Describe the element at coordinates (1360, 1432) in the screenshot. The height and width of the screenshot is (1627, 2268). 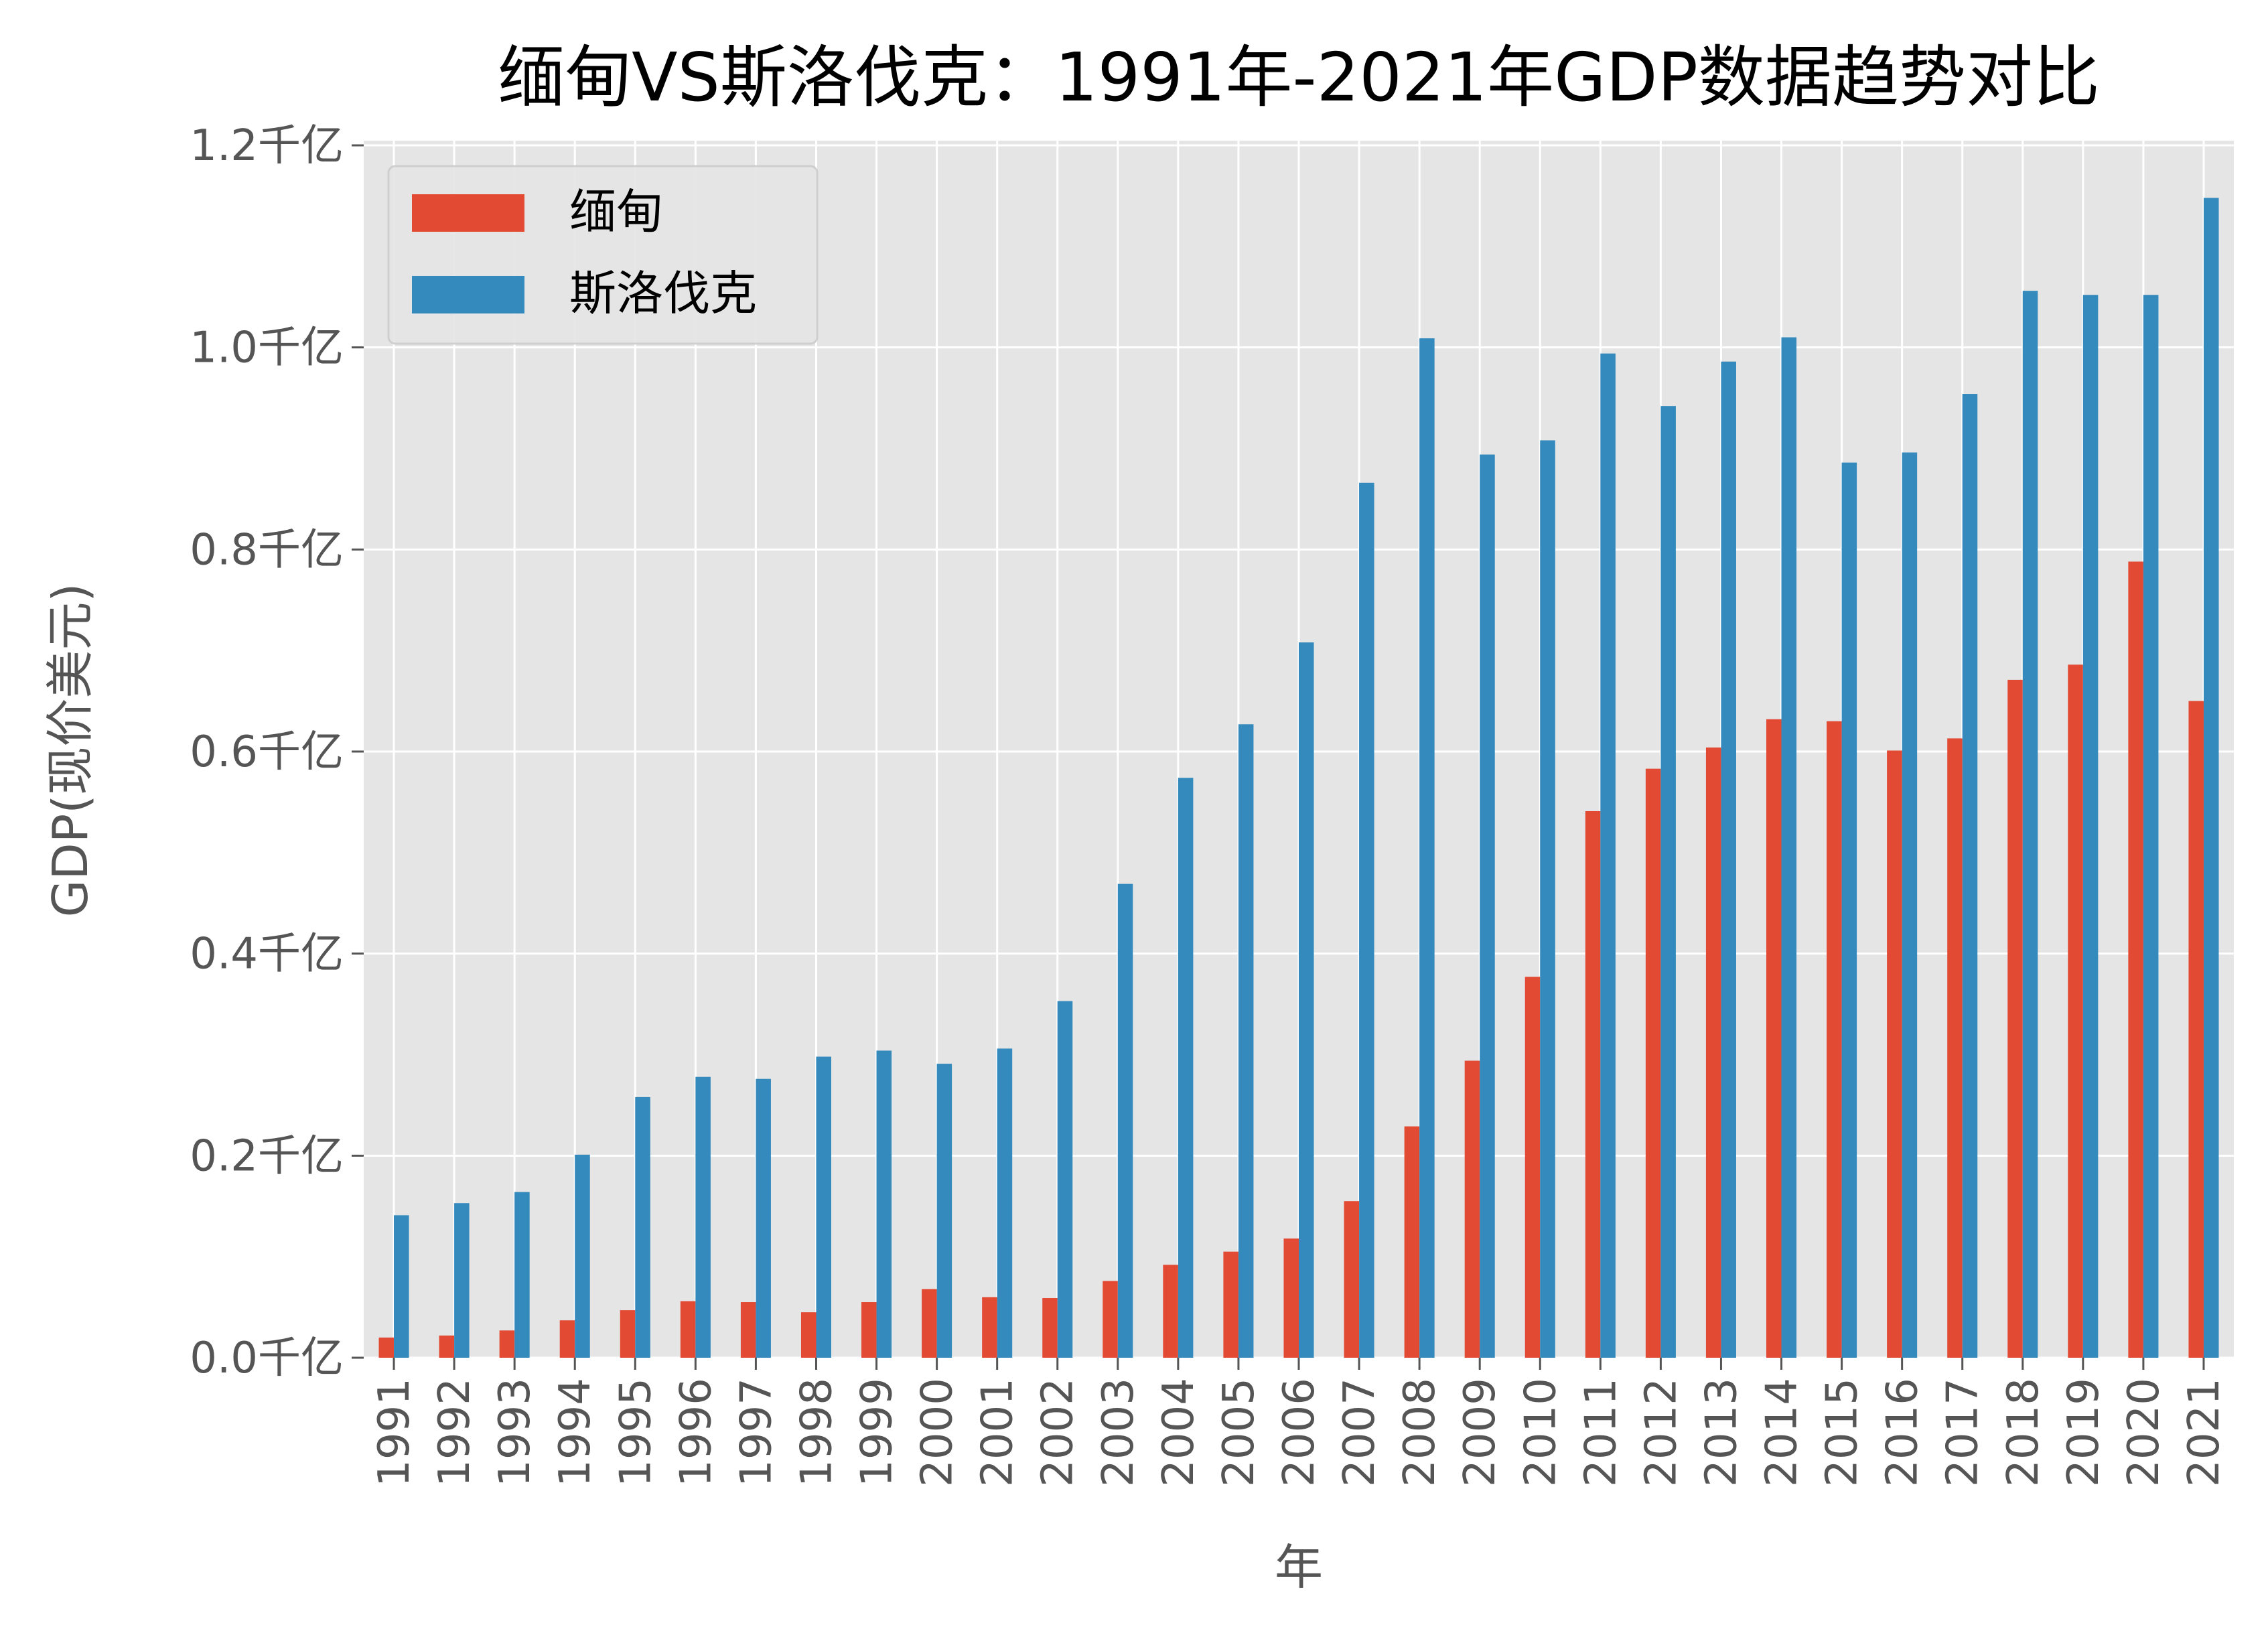
I see `x-tick-label: 2007` at that location.